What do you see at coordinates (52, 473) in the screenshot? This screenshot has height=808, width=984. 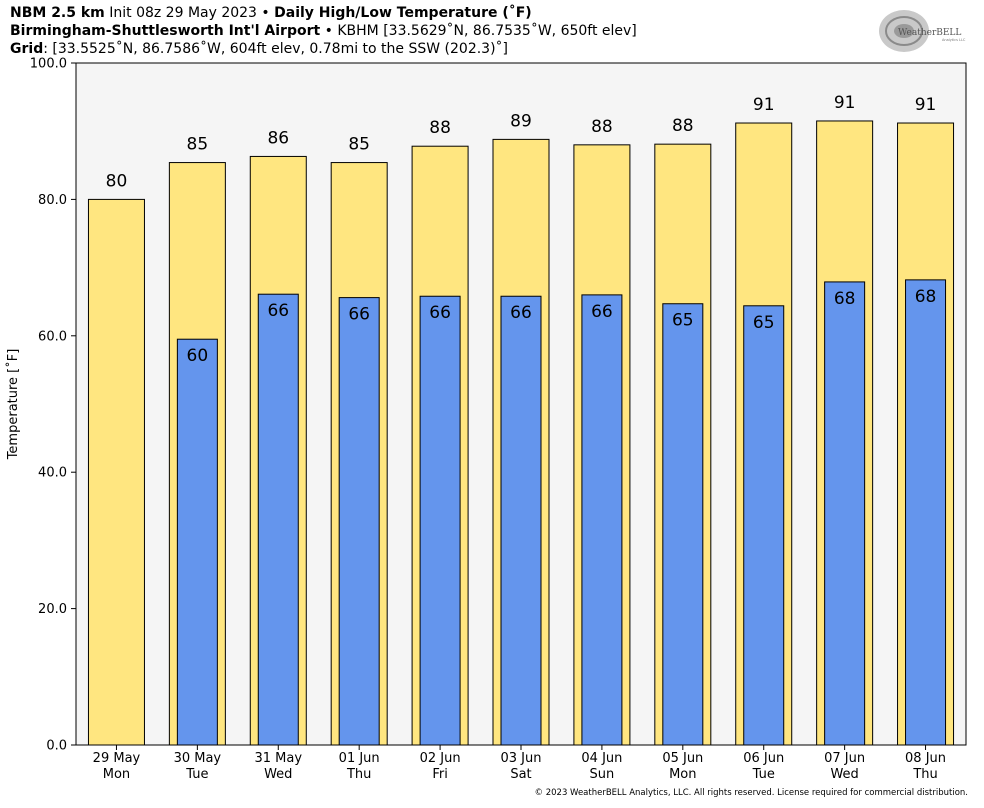 I see `y-tick-label: 40.0` at bounding box center [52, 473].